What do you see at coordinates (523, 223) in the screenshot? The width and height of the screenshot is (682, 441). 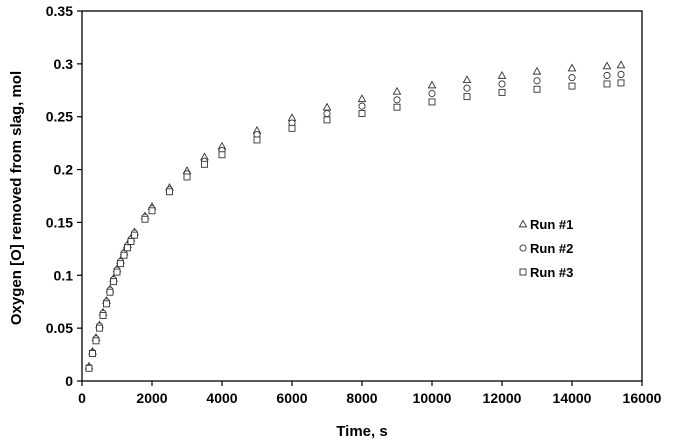 I see `legend-marker-triangle` at bounding box center [523, 223].